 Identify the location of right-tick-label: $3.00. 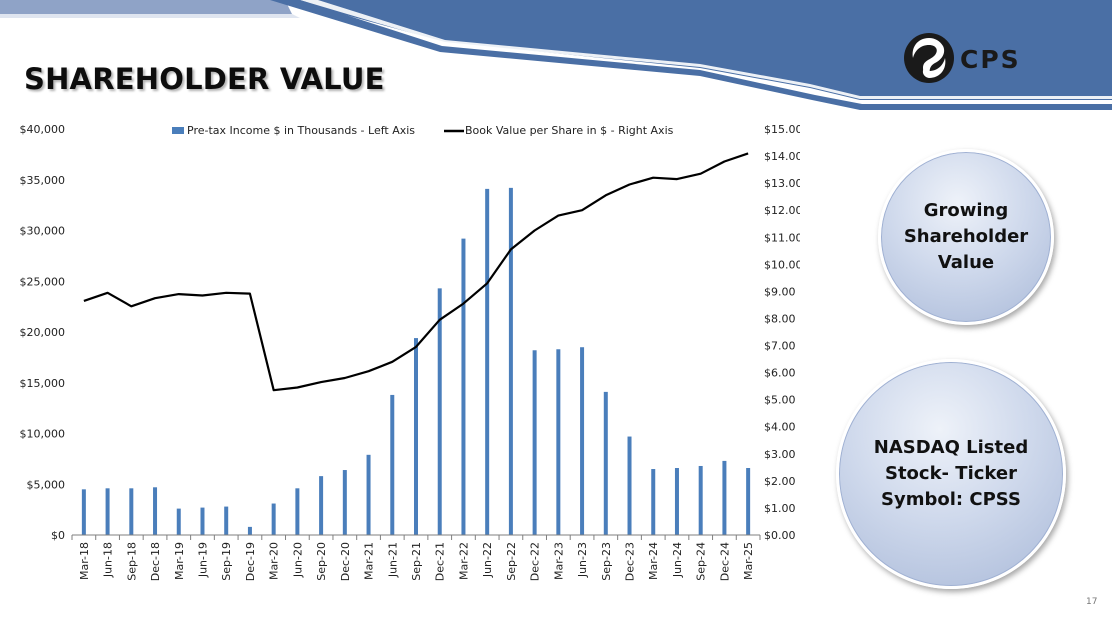
(780, 454).